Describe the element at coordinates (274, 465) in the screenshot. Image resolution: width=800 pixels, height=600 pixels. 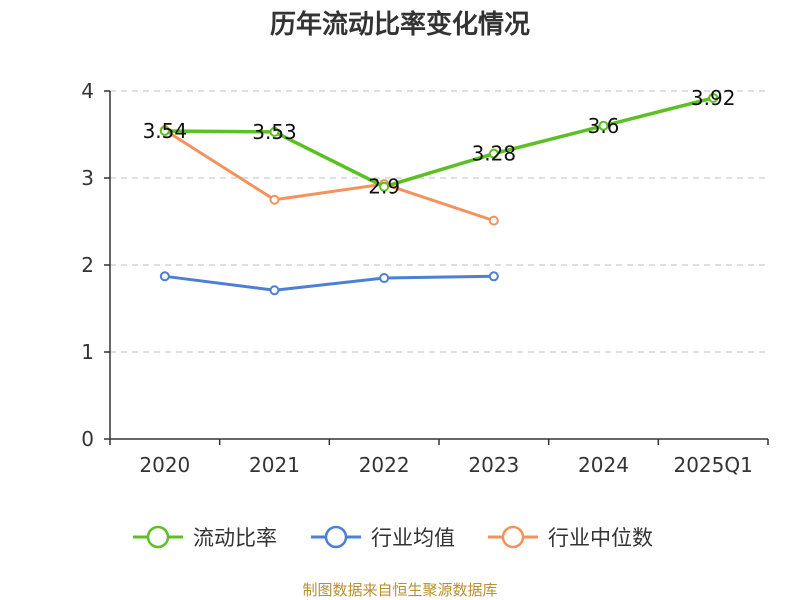
I see `x-tick-label: 2021` at that location.